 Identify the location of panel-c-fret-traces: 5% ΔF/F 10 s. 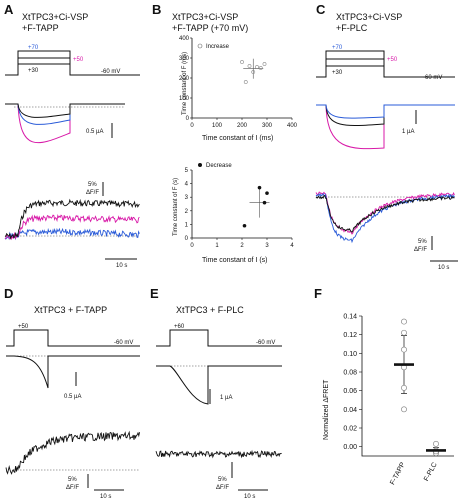
(386, 231).